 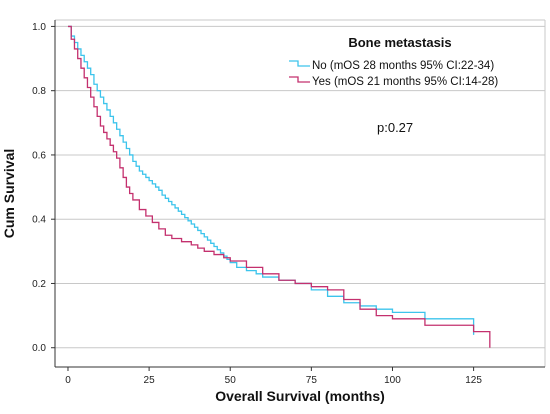 I want to click on y-tick-label-1: 0.2, so click(x=39, y=284).